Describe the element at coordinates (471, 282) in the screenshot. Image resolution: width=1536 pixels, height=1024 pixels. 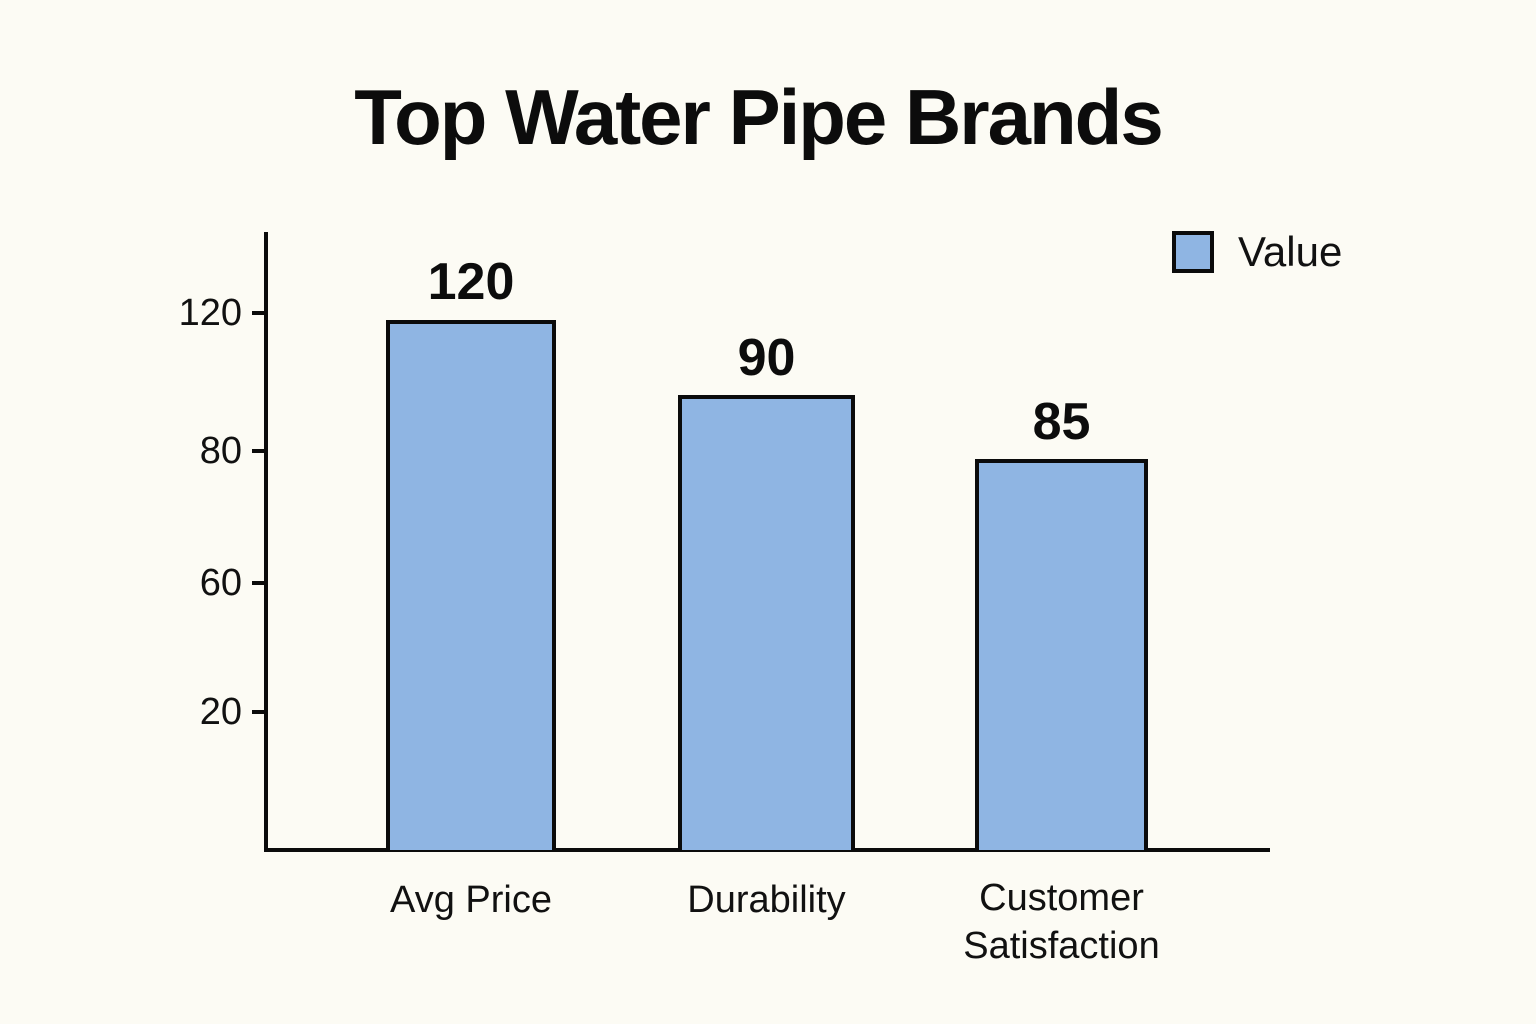
I see `bar-value-label: 120` at that location.